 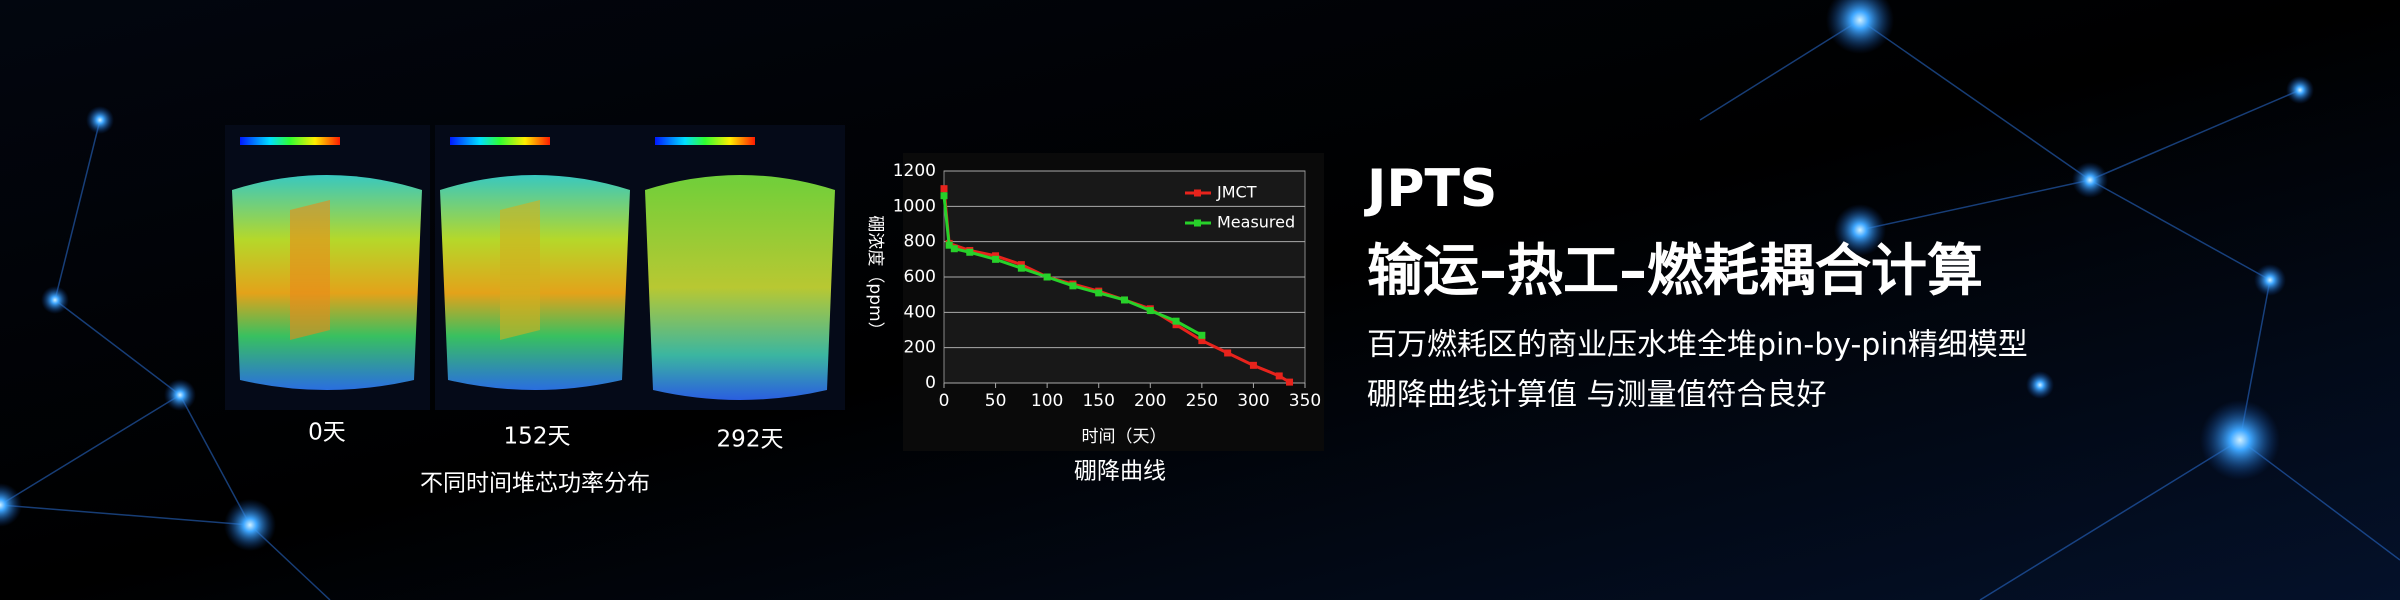 I want to click on x-tick-label: 300, so click(x=1253, y=401).